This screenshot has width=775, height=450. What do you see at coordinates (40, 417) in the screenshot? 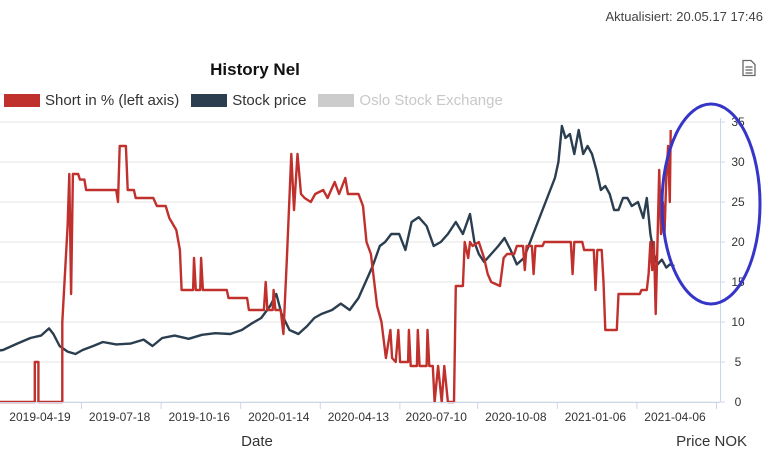
I see `x-tick-label-0: 2019-04-19` at bounding box center [40, 417].